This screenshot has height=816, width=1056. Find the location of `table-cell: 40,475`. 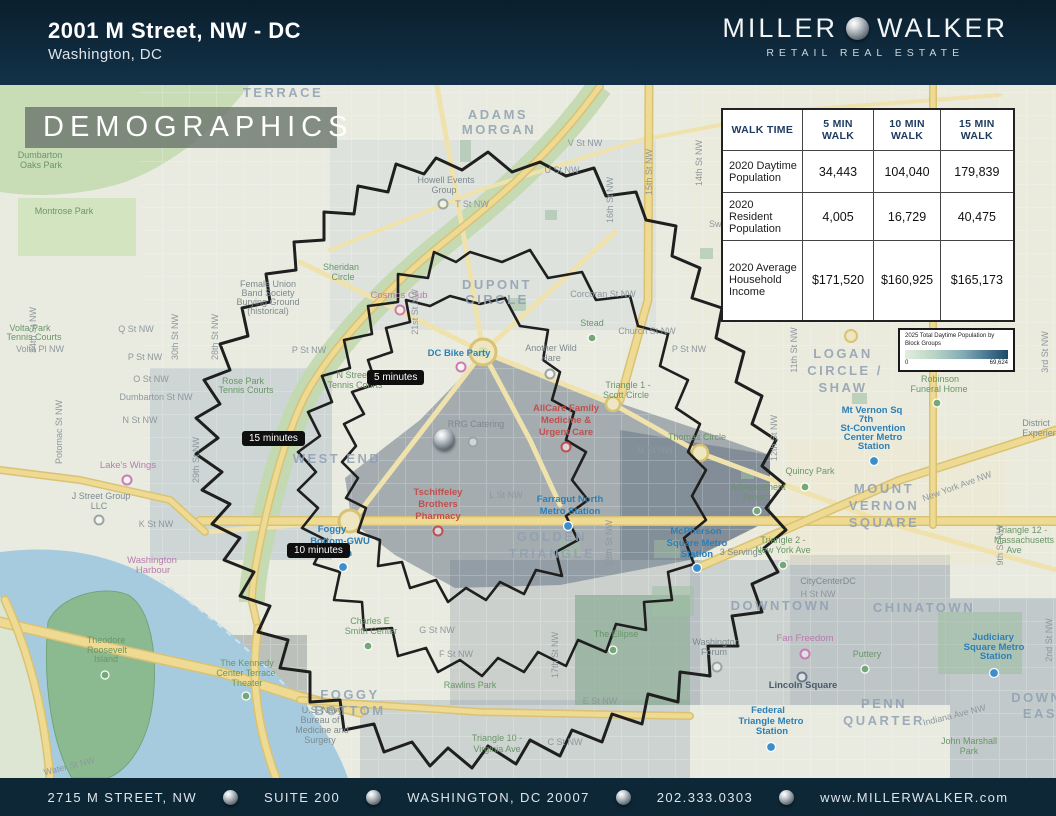

table-cell: 40,475 is located at coordinates (977, 216).